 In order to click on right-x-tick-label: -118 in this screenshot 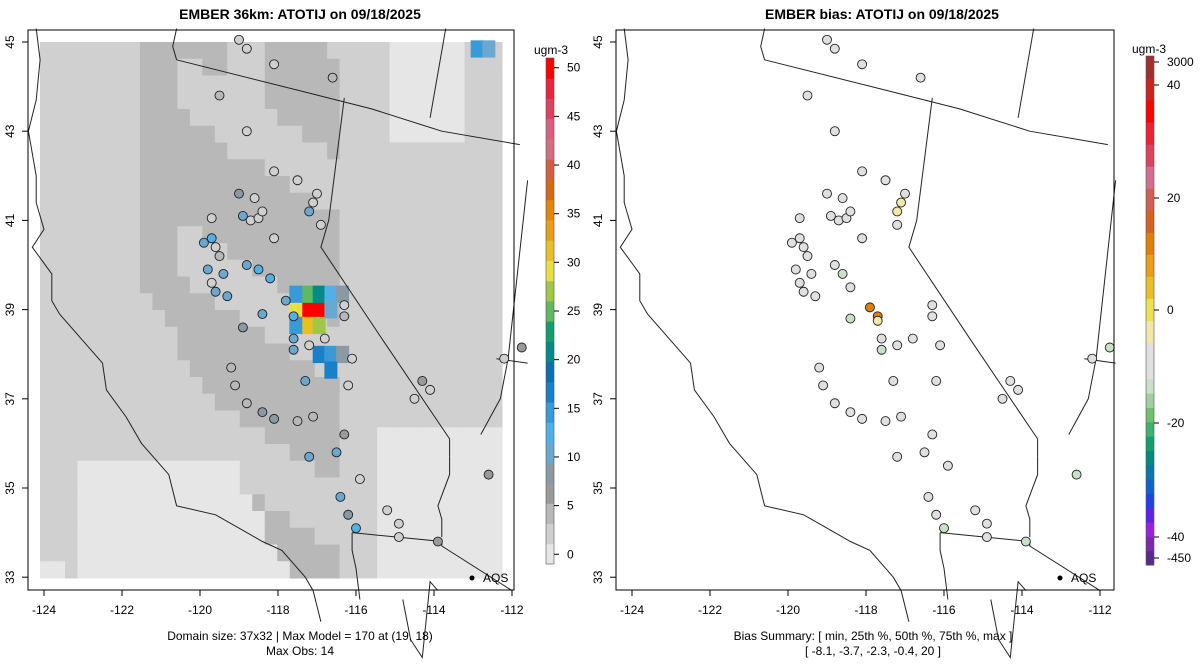, I will do `click(865, 610)`.